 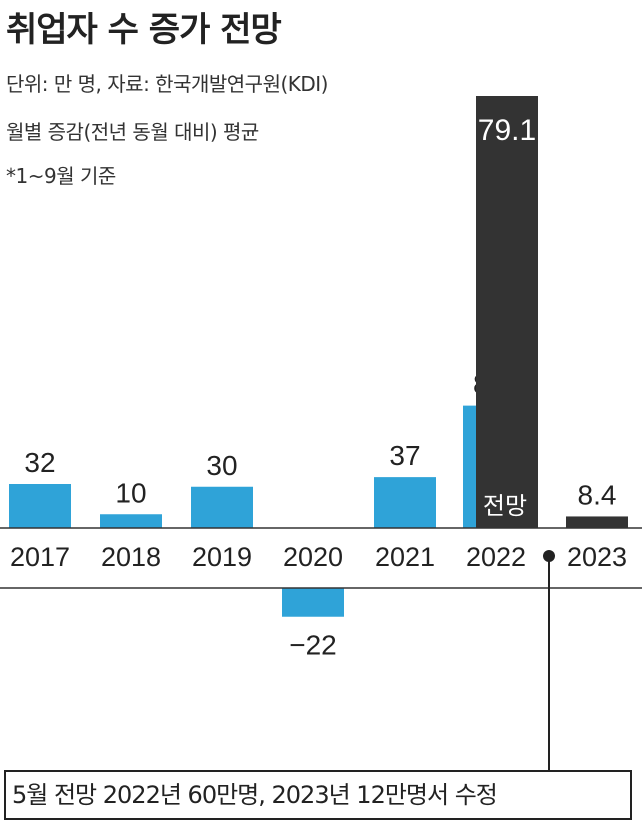 What do you see at coordinates (597, 557) in the screenshot?
I see `x-tick-label-2023: 2023` at bounding box center [597, 557].